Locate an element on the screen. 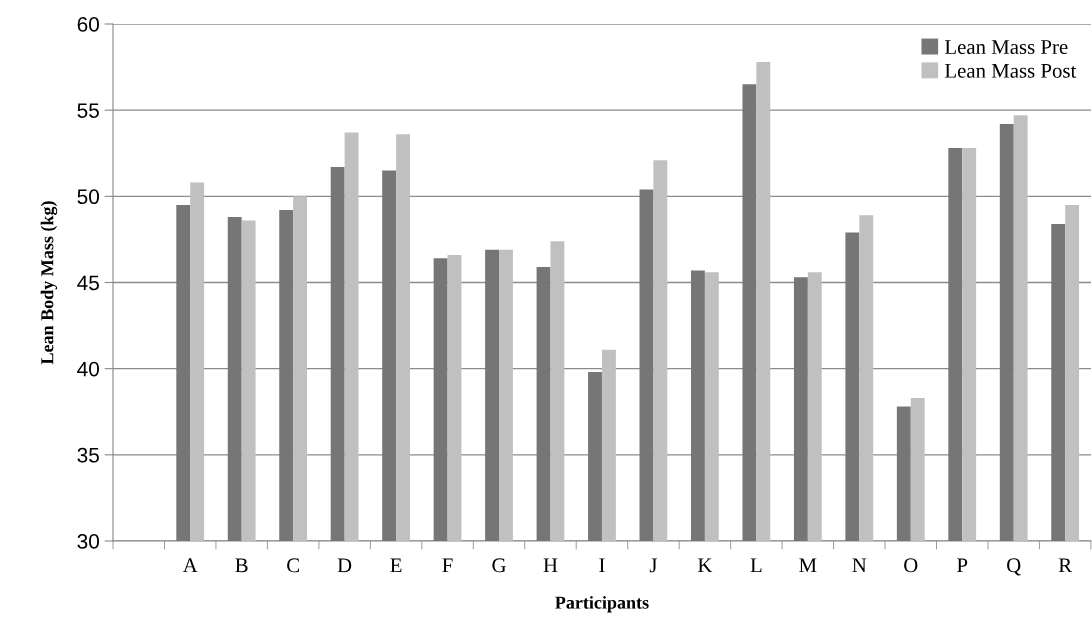 This screenshot has height=641, width=1092. x-tick-label: C is located at coordinates (293, 565).